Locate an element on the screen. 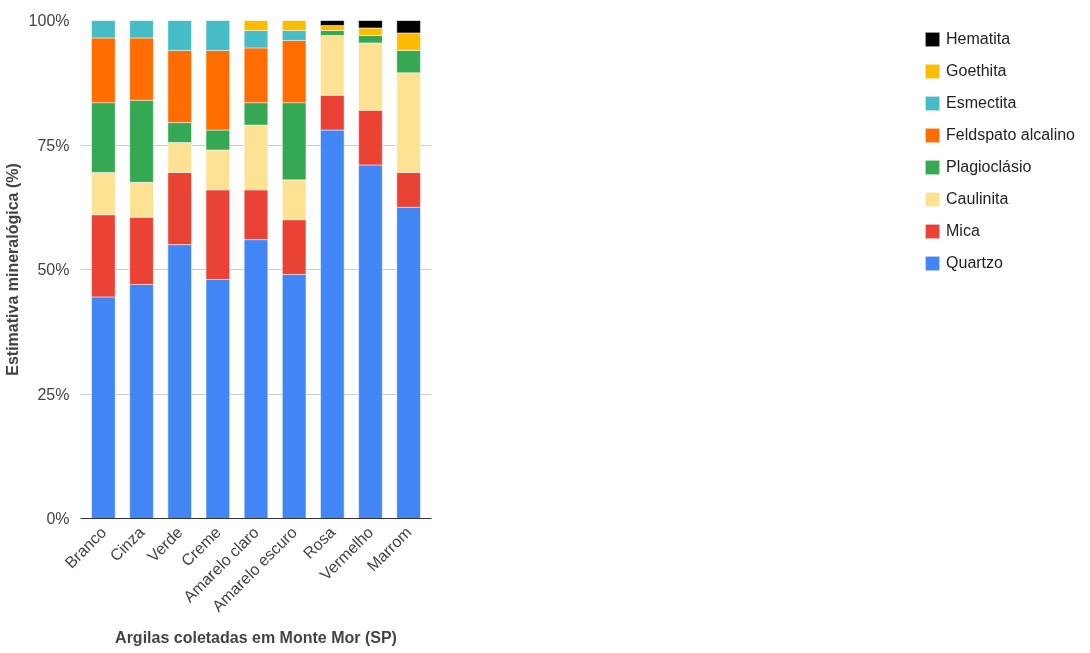  y-tick-label: 0% is located at coordinates (58, 518).